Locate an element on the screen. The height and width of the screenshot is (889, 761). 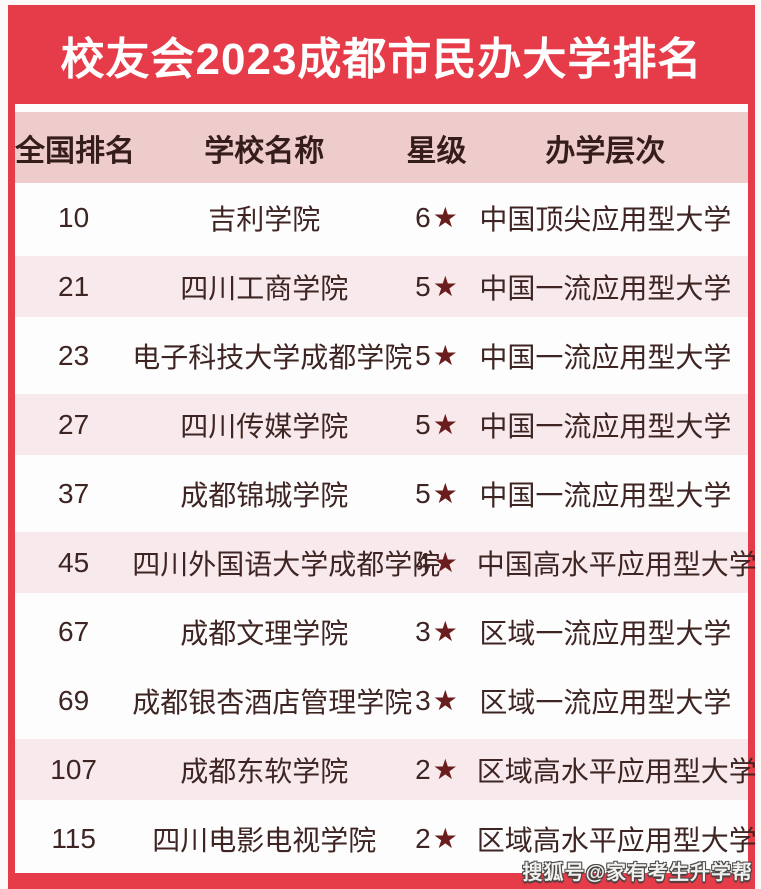
table-row: 37 成都锦城学院 5★ 中国一流应用型大学 is located at coordinates (381, 493).